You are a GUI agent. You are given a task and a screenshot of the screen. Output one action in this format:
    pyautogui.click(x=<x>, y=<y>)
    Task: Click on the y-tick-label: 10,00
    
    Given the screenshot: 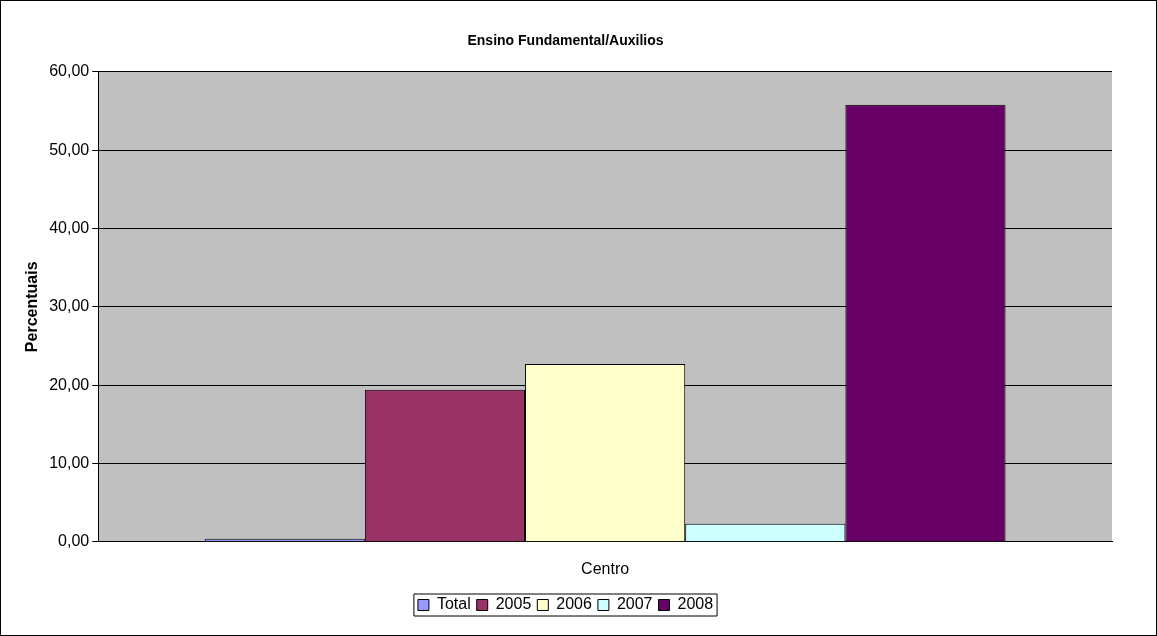 What is the action you would take?
    pyautogui.click(x=69, y=462)
    